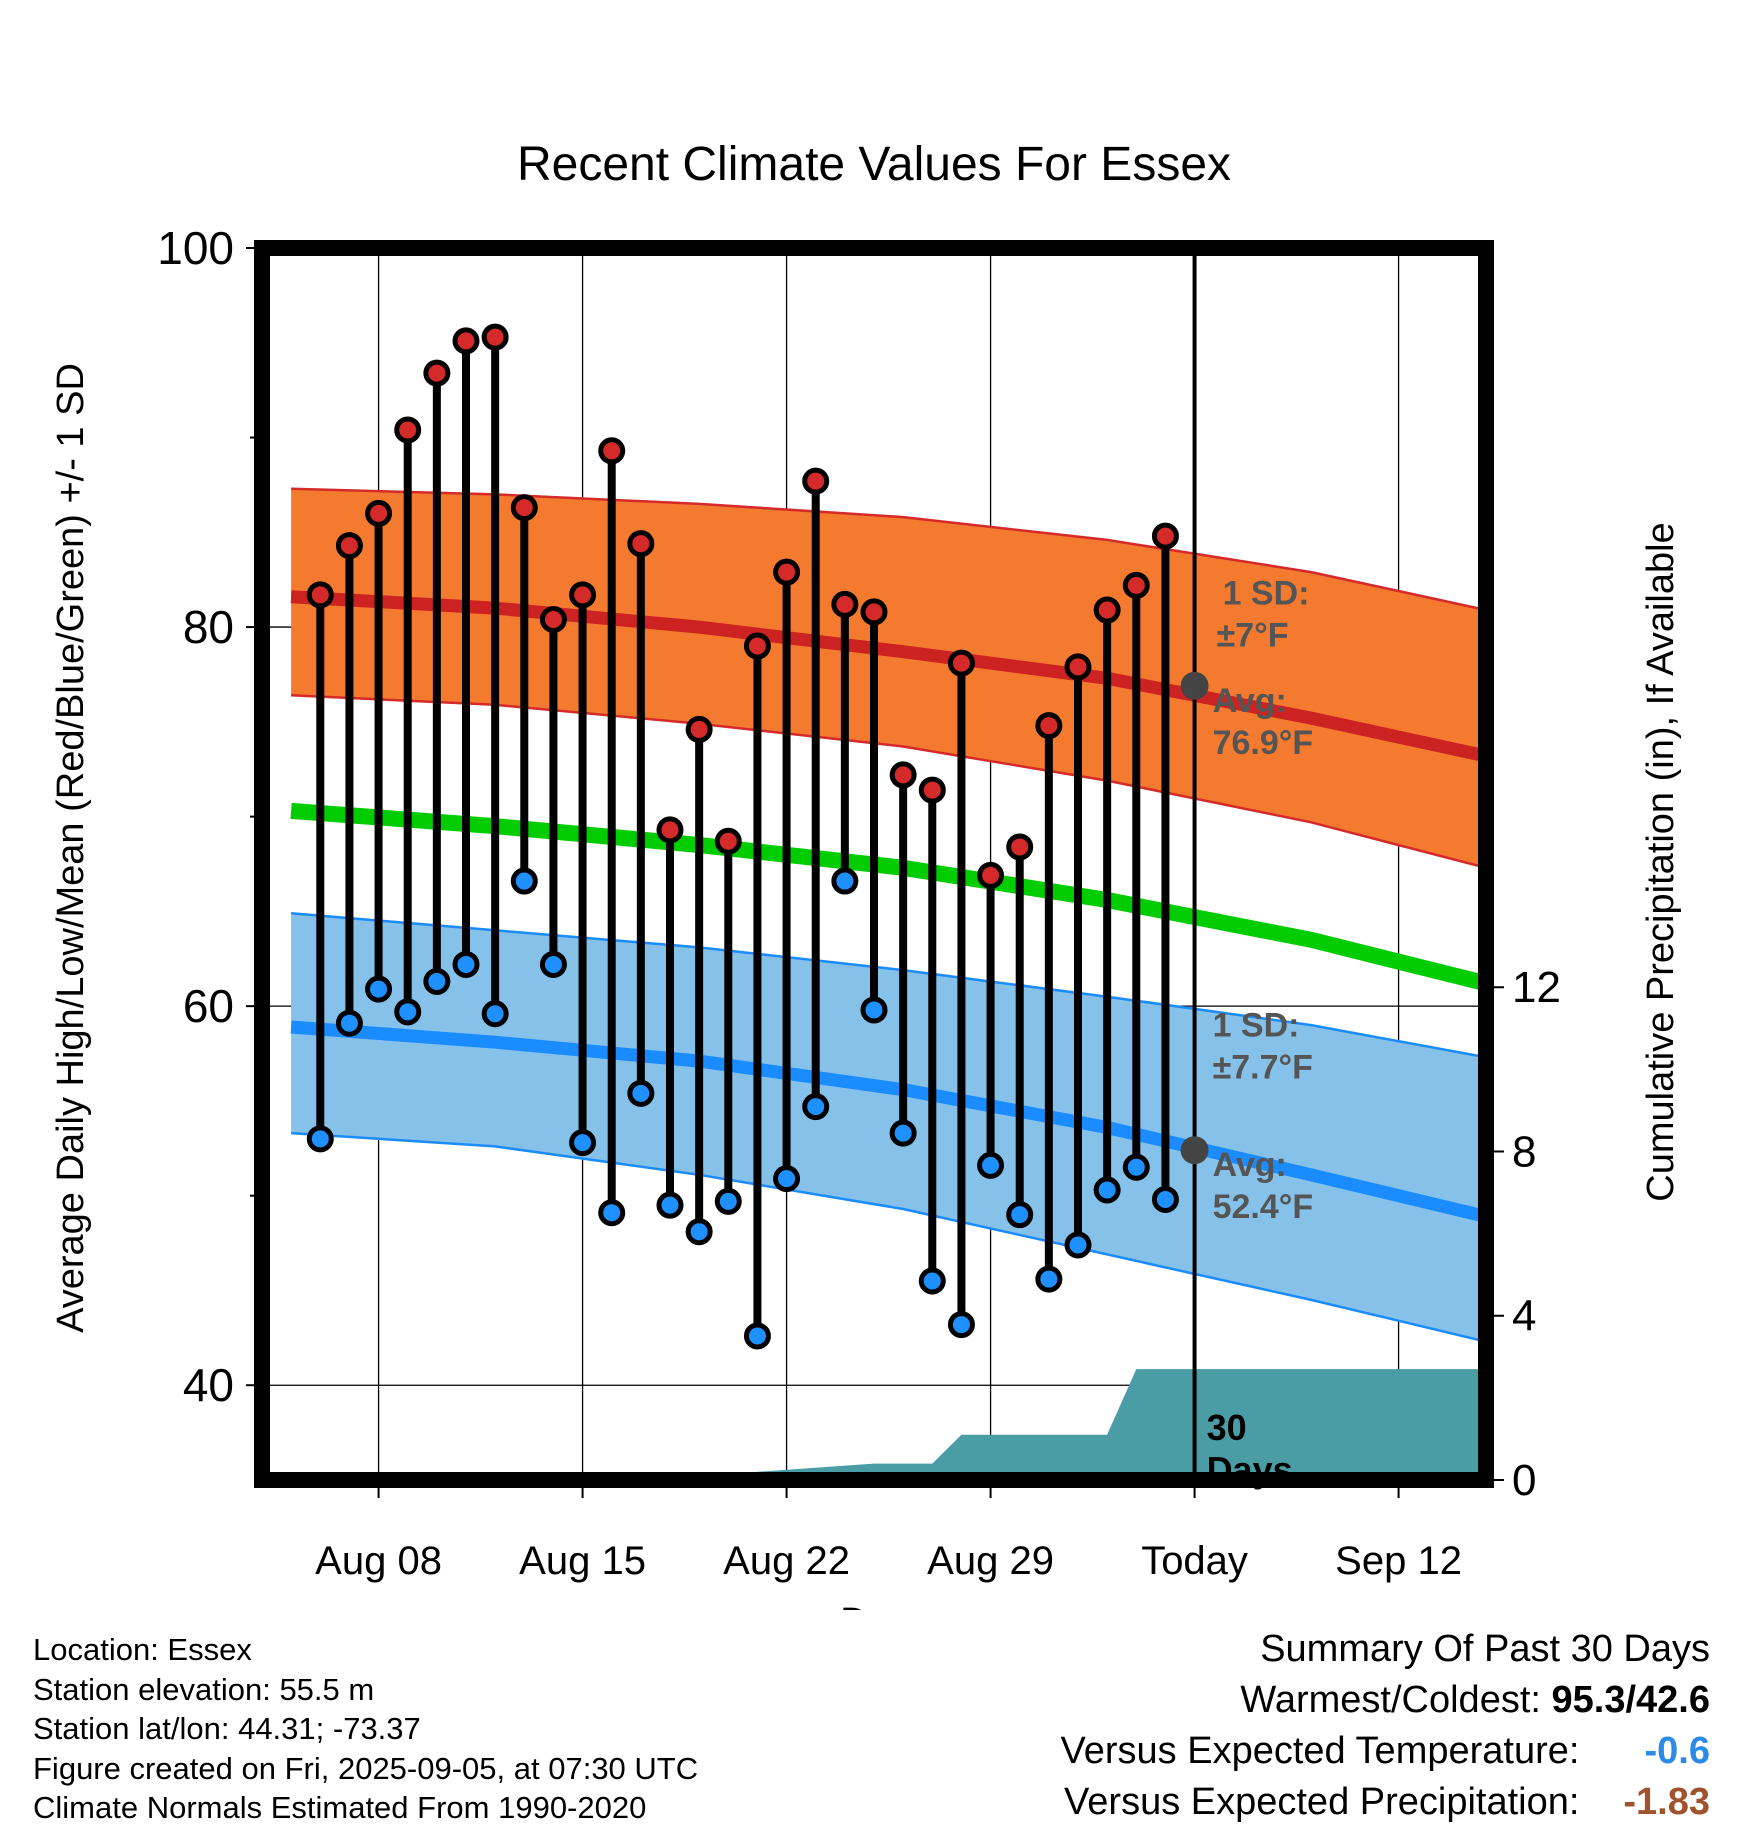  What do you see at coordinates (204, 1689) in the screenshot?
I see `elevation-text: Station elevation: 55.5 m` at bounding box center [204, 1689].